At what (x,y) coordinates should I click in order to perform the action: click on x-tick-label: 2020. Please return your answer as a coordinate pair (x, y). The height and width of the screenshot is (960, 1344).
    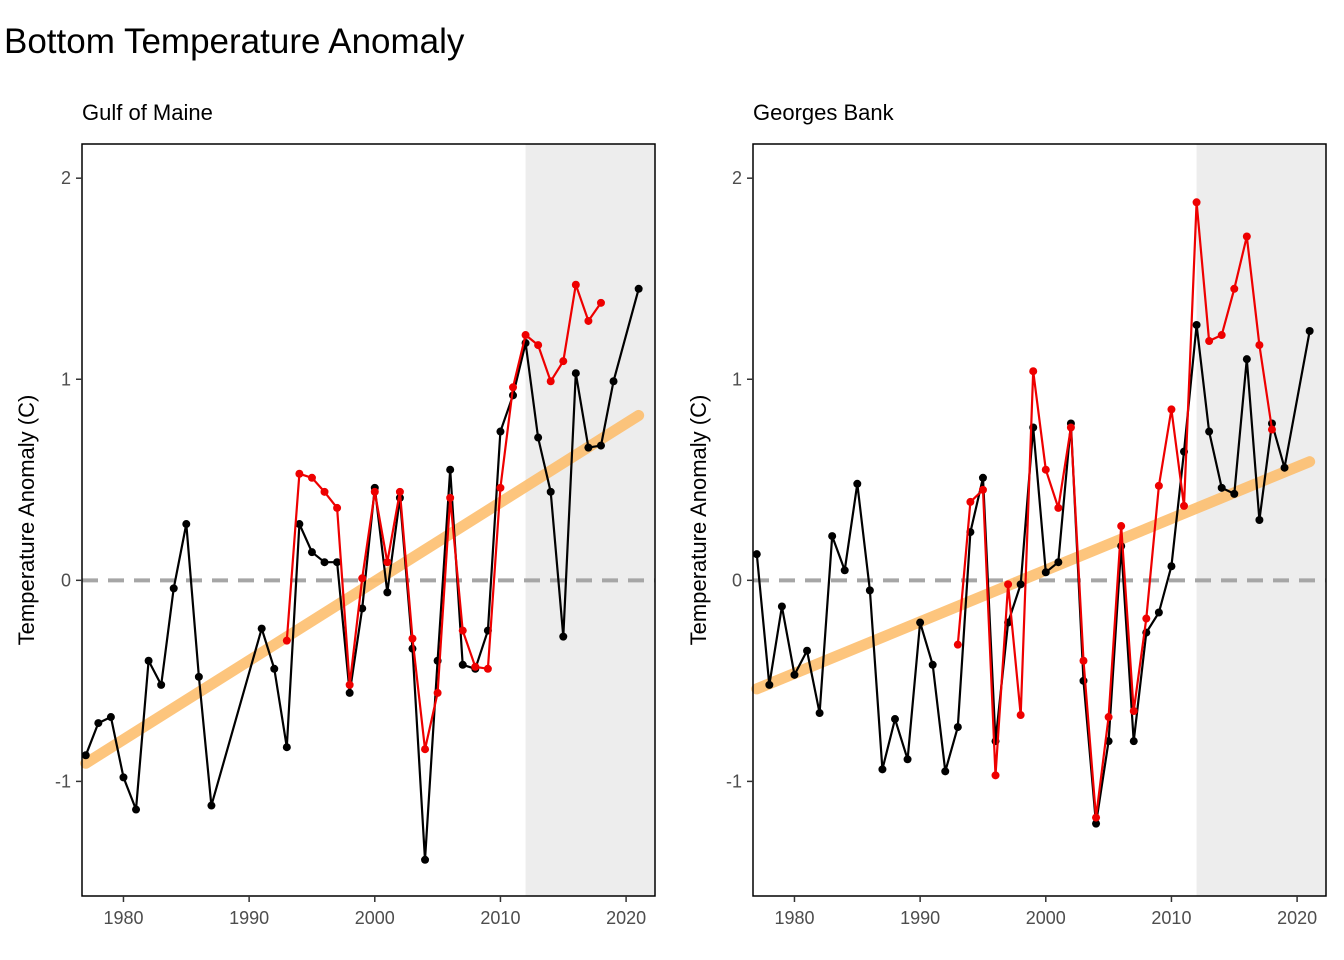
    Looking at the image, I should click on (1297, 918).